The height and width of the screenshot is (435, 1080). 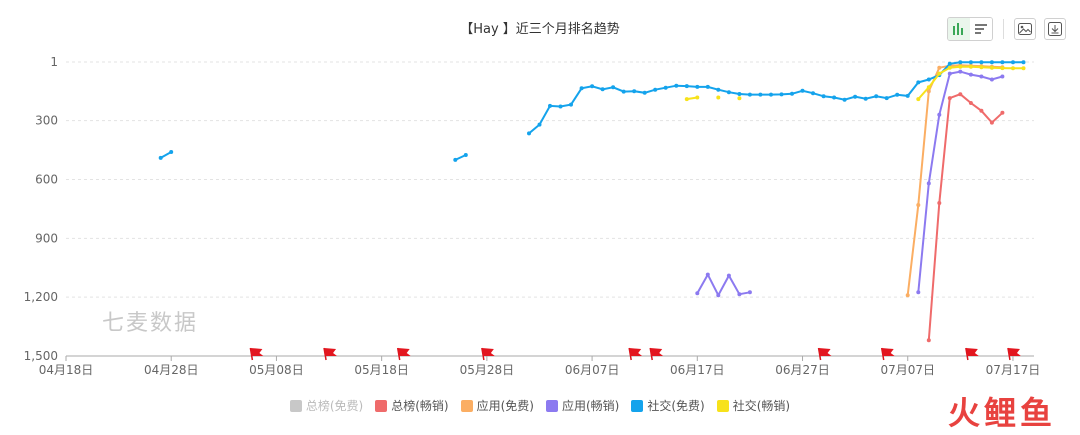 What do you see at coordinates (753, 405) in the screenshot?
I see `legend-item: 社交(畅销)` at bounding box center [753, 405].